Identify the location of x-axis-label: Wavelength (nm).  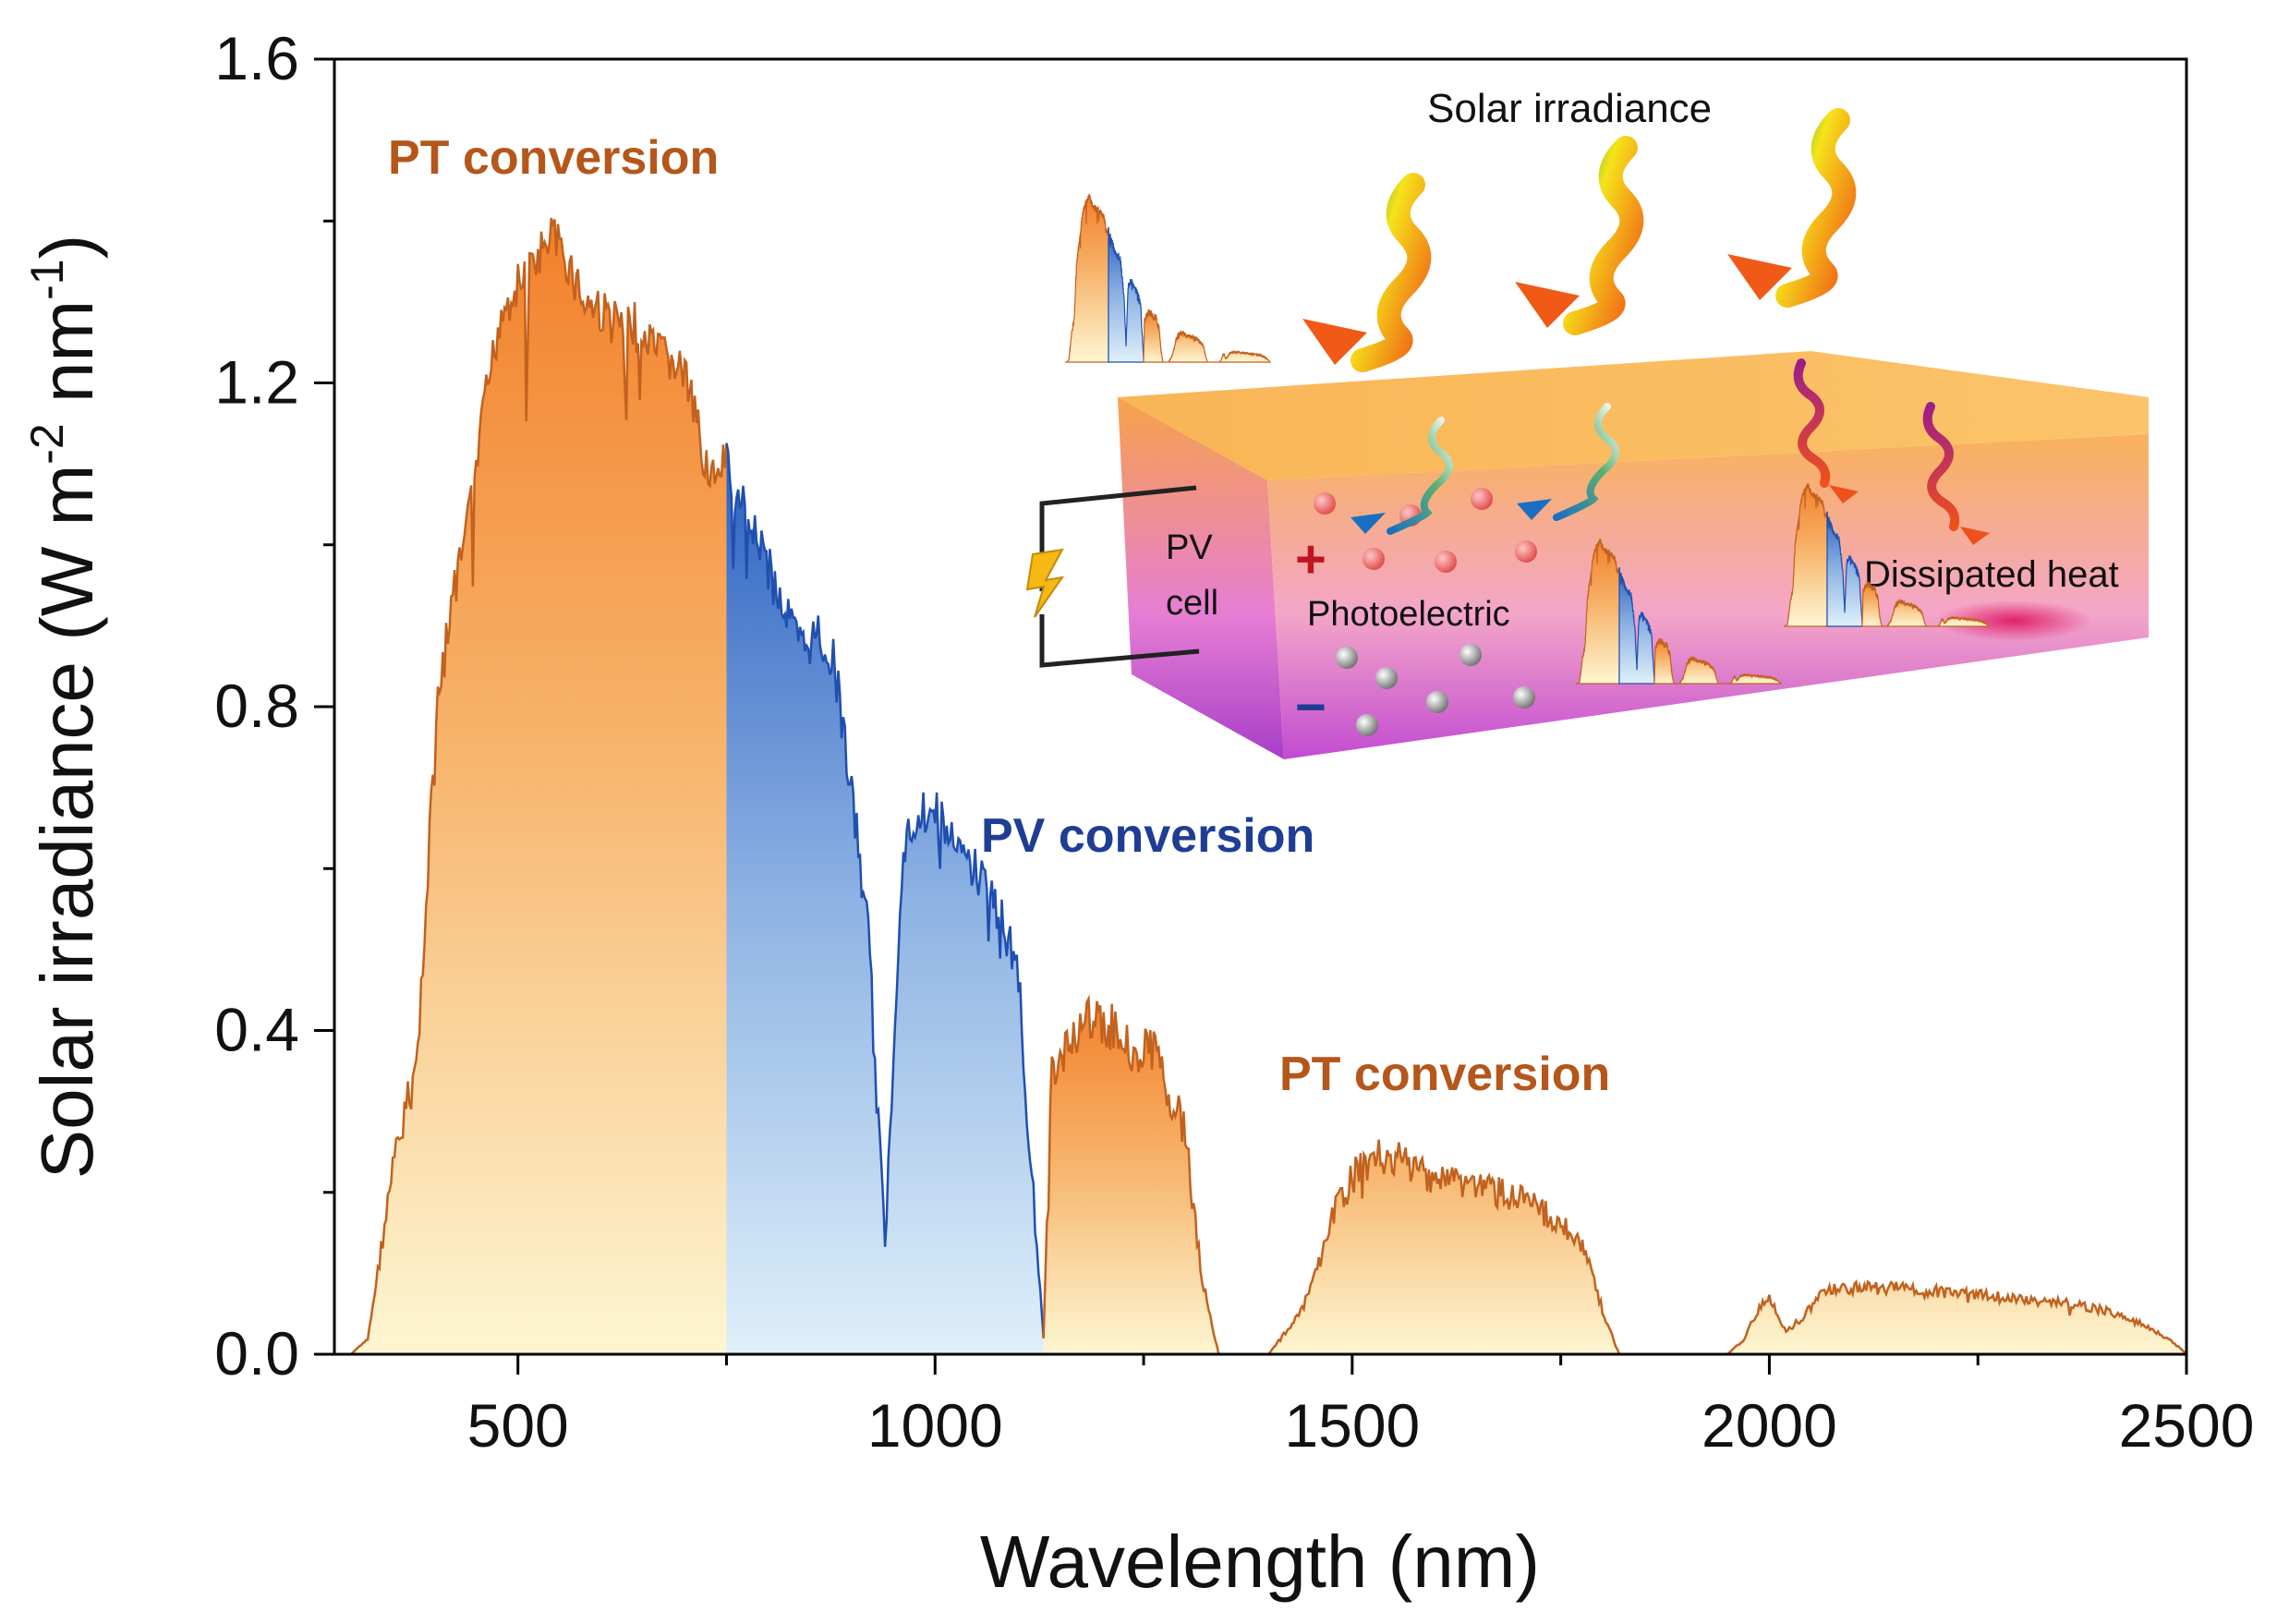
(1260, 1562).